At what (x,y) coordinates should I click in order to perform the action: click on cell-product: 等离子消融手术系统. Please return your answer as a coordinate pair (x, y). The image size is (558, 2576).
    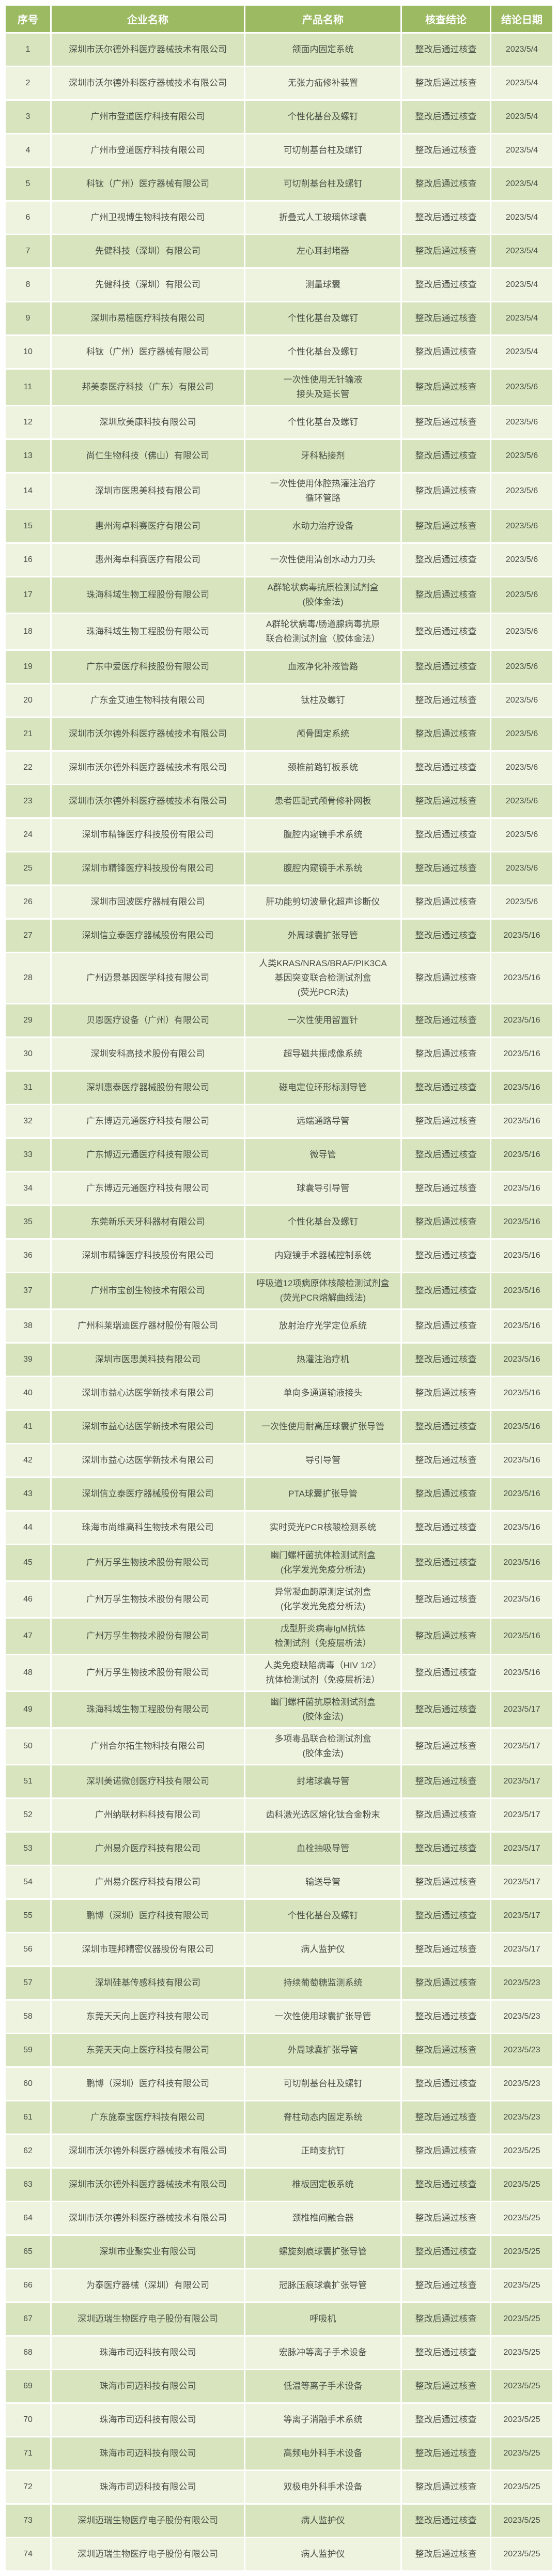
    Looking at the image, I should click on (323, 2420).